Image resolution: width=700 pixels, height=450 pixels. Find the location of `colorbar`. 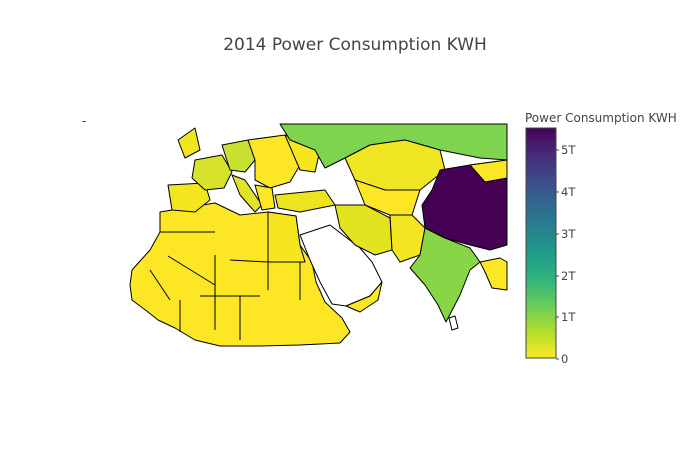

colorbar is located at coordinates (541, 243).